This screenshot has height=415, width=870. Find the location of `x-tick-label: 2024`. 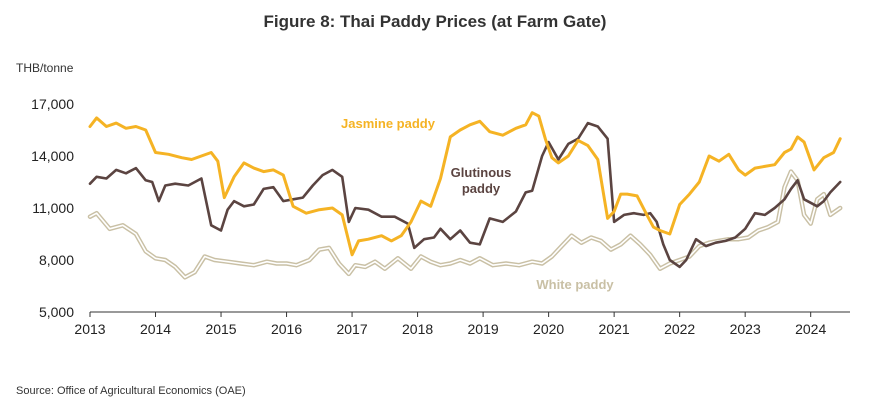

x-tick-label: 2024 is located at coordinates (810, 329).